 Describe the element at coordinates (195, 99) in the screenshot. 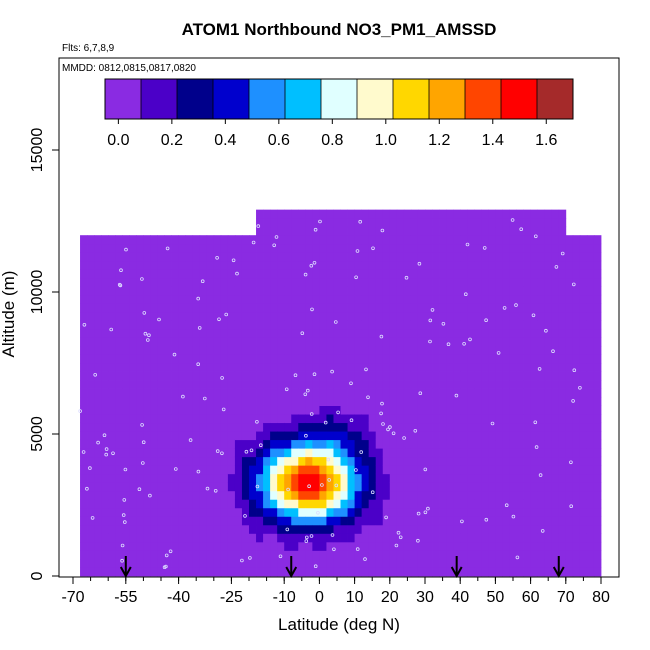

I see `colorbar-swatch` at that location.